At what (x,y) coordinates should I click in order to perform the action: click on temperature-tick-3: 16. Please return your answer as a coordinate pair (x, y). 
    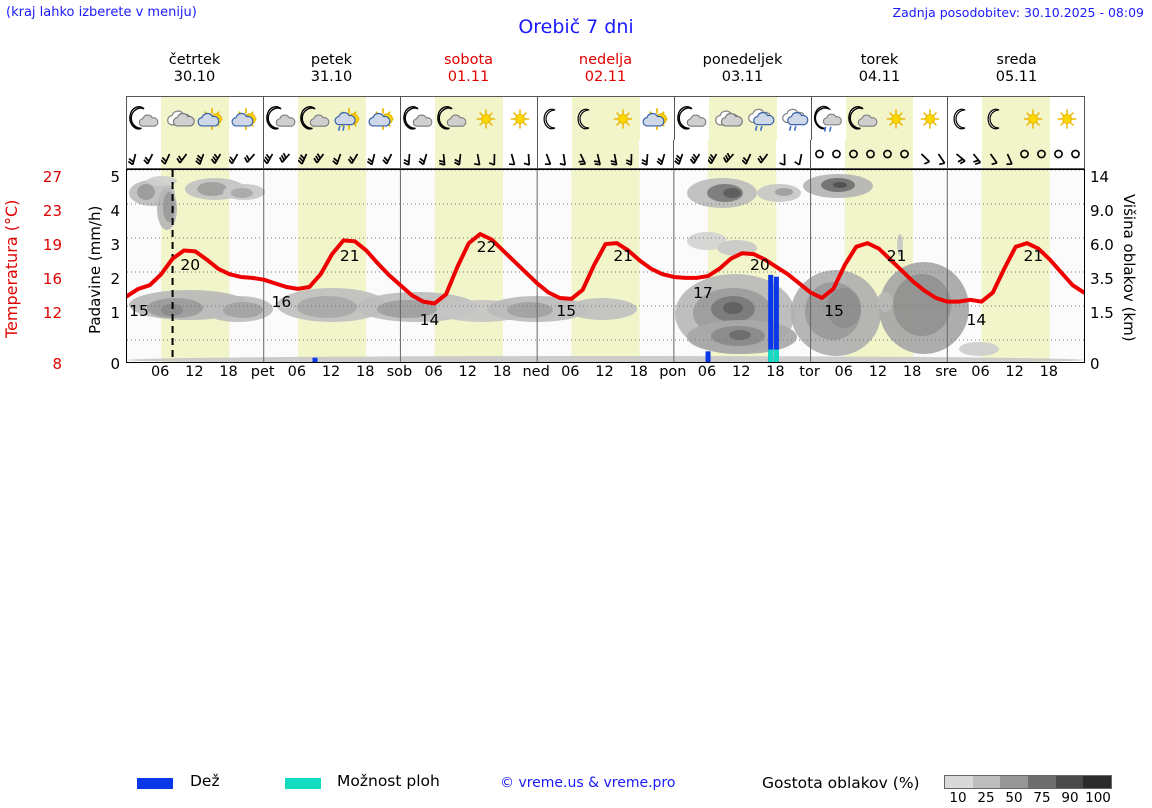
    Looking at the image, I should click on (49, 279).